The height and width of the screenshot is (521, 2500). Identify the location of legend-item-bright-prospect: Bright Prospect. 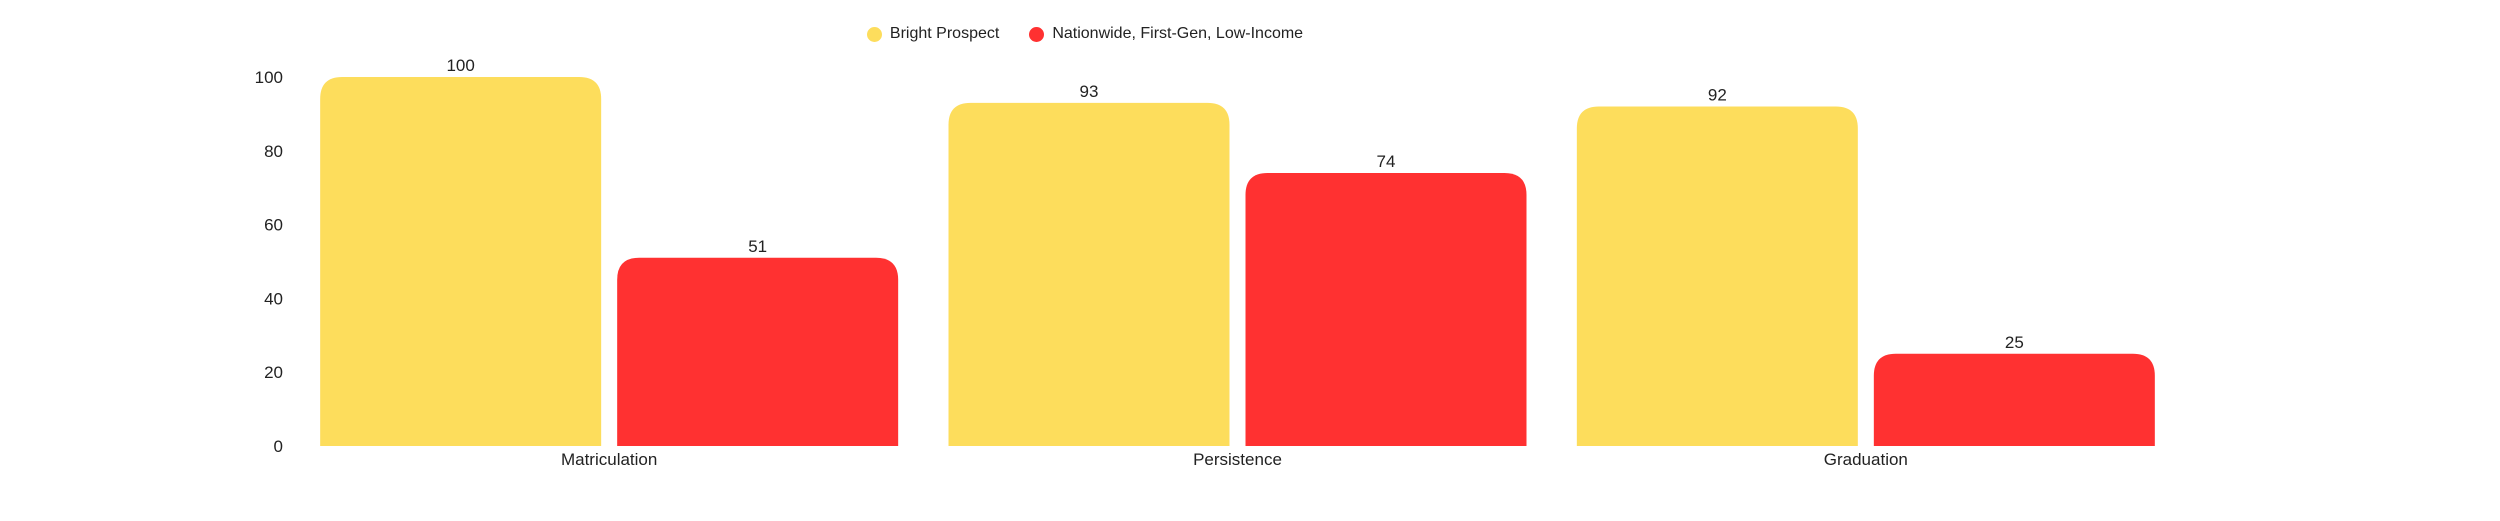
(933, 34).